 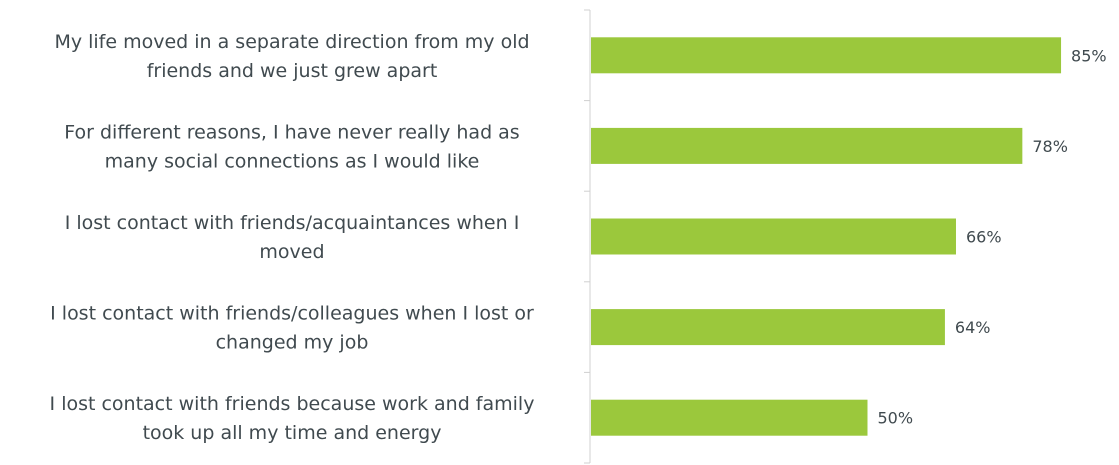 What do you see at coordinates (973, 327) in the screenshot?
I see `value-label: 64%` at bounding box center [973, 327].